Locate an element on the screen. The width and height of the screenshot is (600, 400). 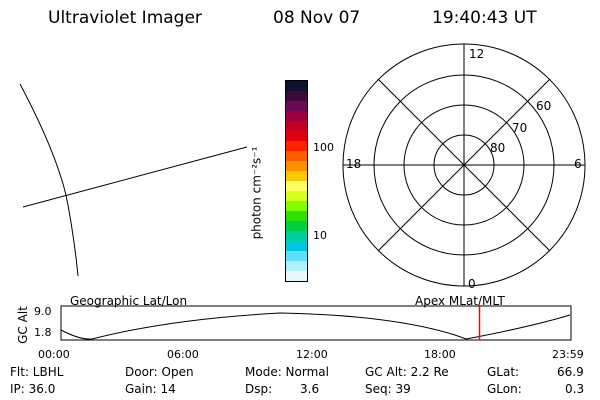
glat-value: 66.9 is located at coordinates (570, 372).